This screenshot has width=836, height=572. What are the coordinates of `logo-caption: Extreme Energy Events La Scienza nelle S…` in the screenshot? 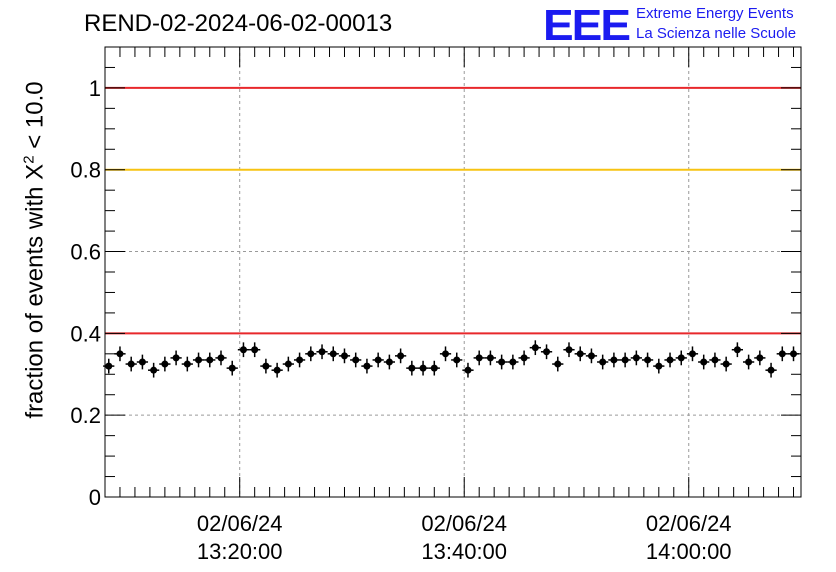 It's located at (716, 24).